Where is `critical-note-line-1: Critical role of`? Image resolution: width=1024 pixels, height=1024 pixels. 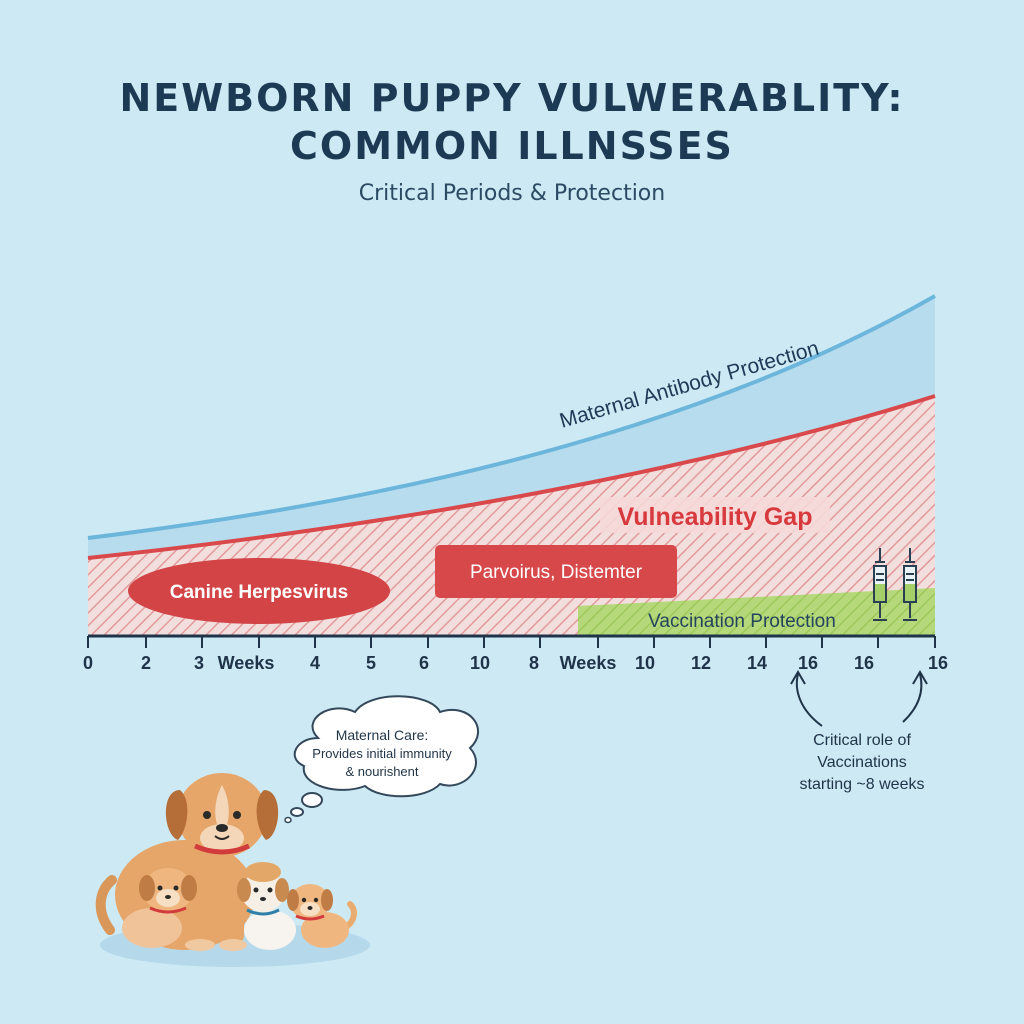 critical-note-line-1: Critical role of is located at coordinates (862, 740).